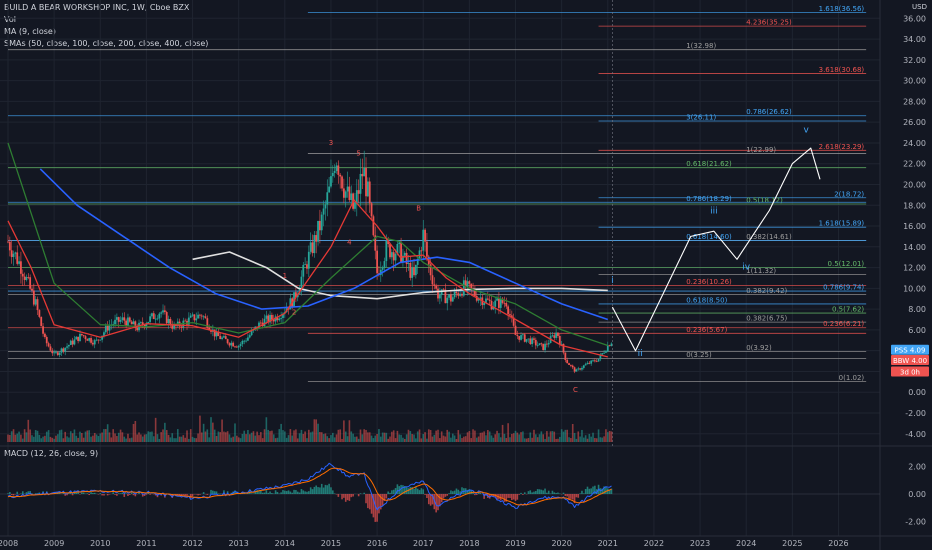 Image resolution: width=932 pixels, height=550 pixels. I want to click on fib-label: 0.236(10.26), so click(709, 282).